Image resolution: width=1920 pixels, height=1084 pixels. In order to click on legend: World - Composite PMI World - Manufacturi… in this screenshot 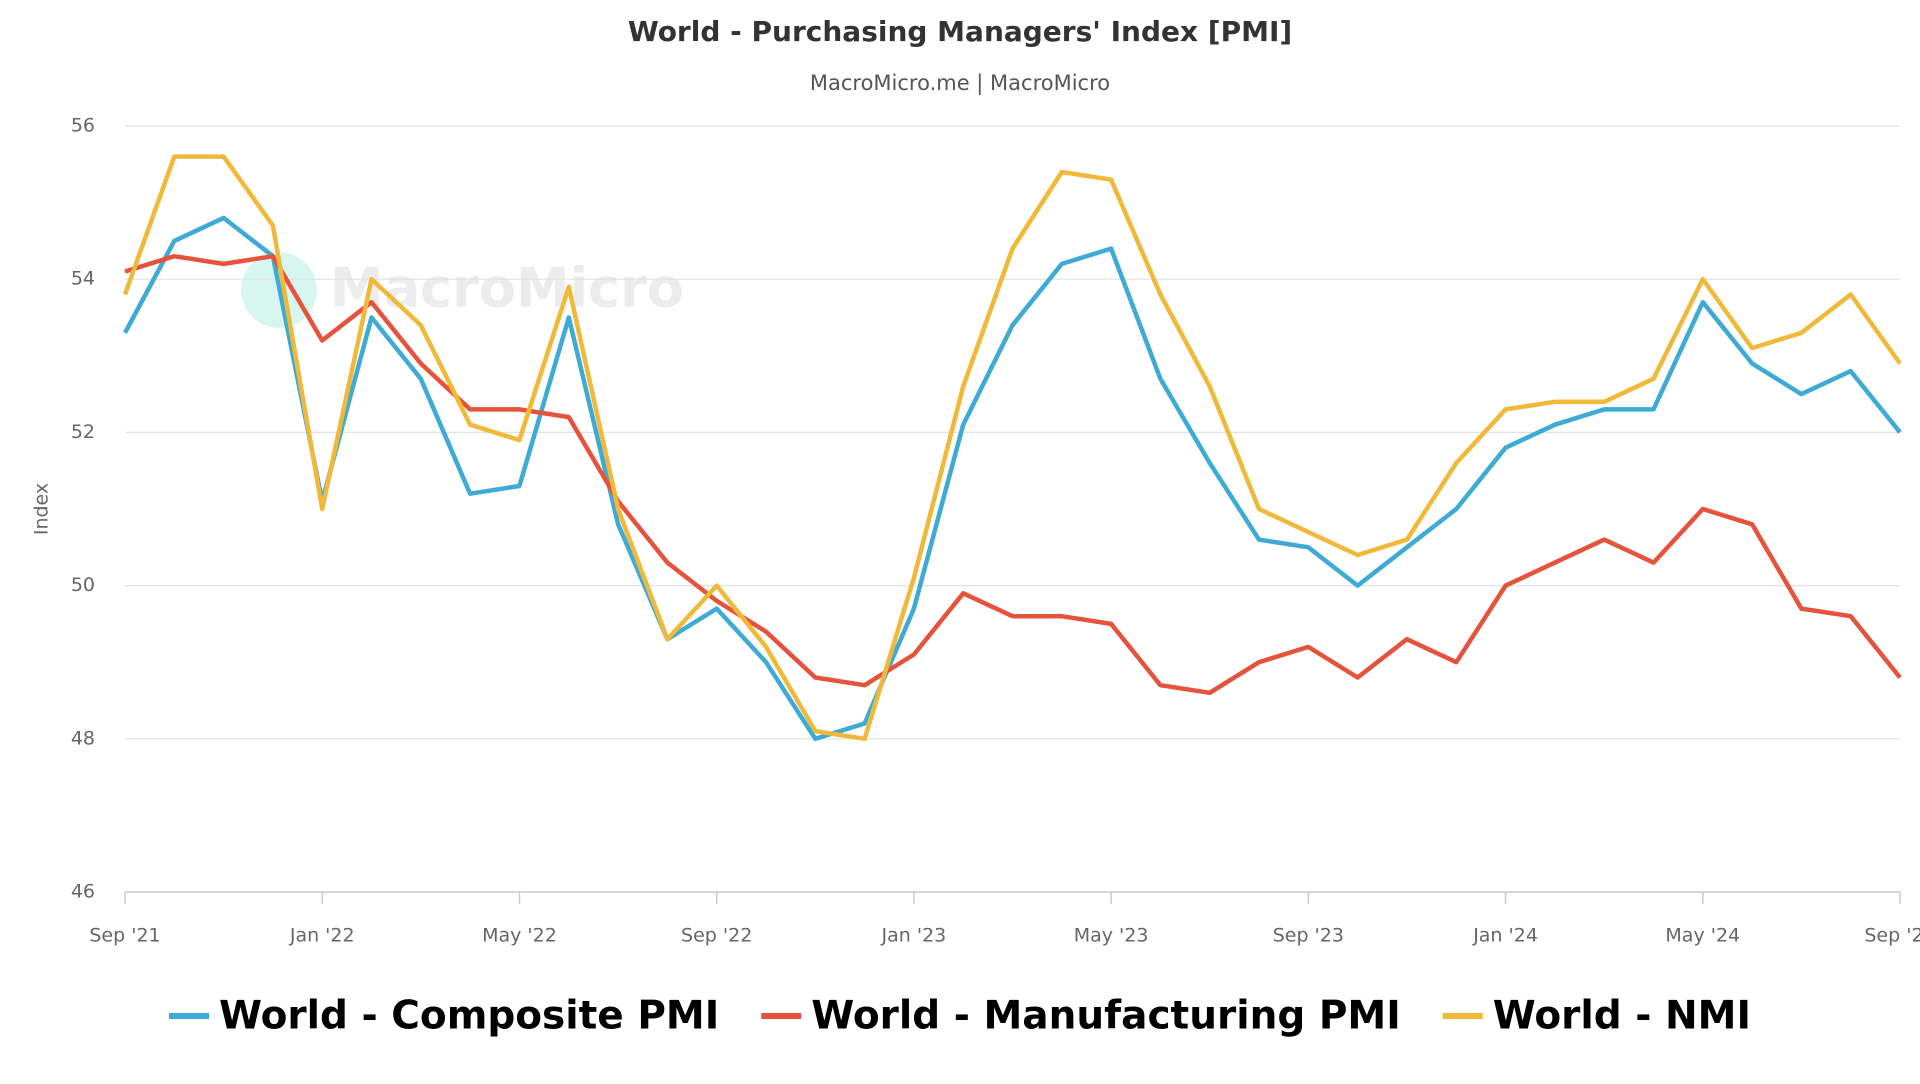, I will do `click(960, 1016)`.